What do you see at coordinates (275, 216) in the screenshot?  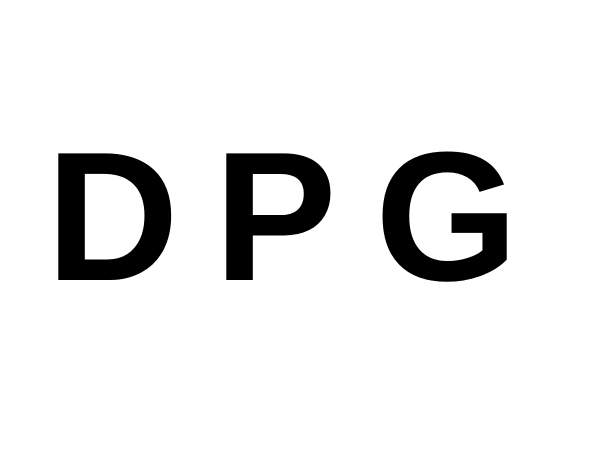 I see `letter-p: P` at bounding box center [275, 216].